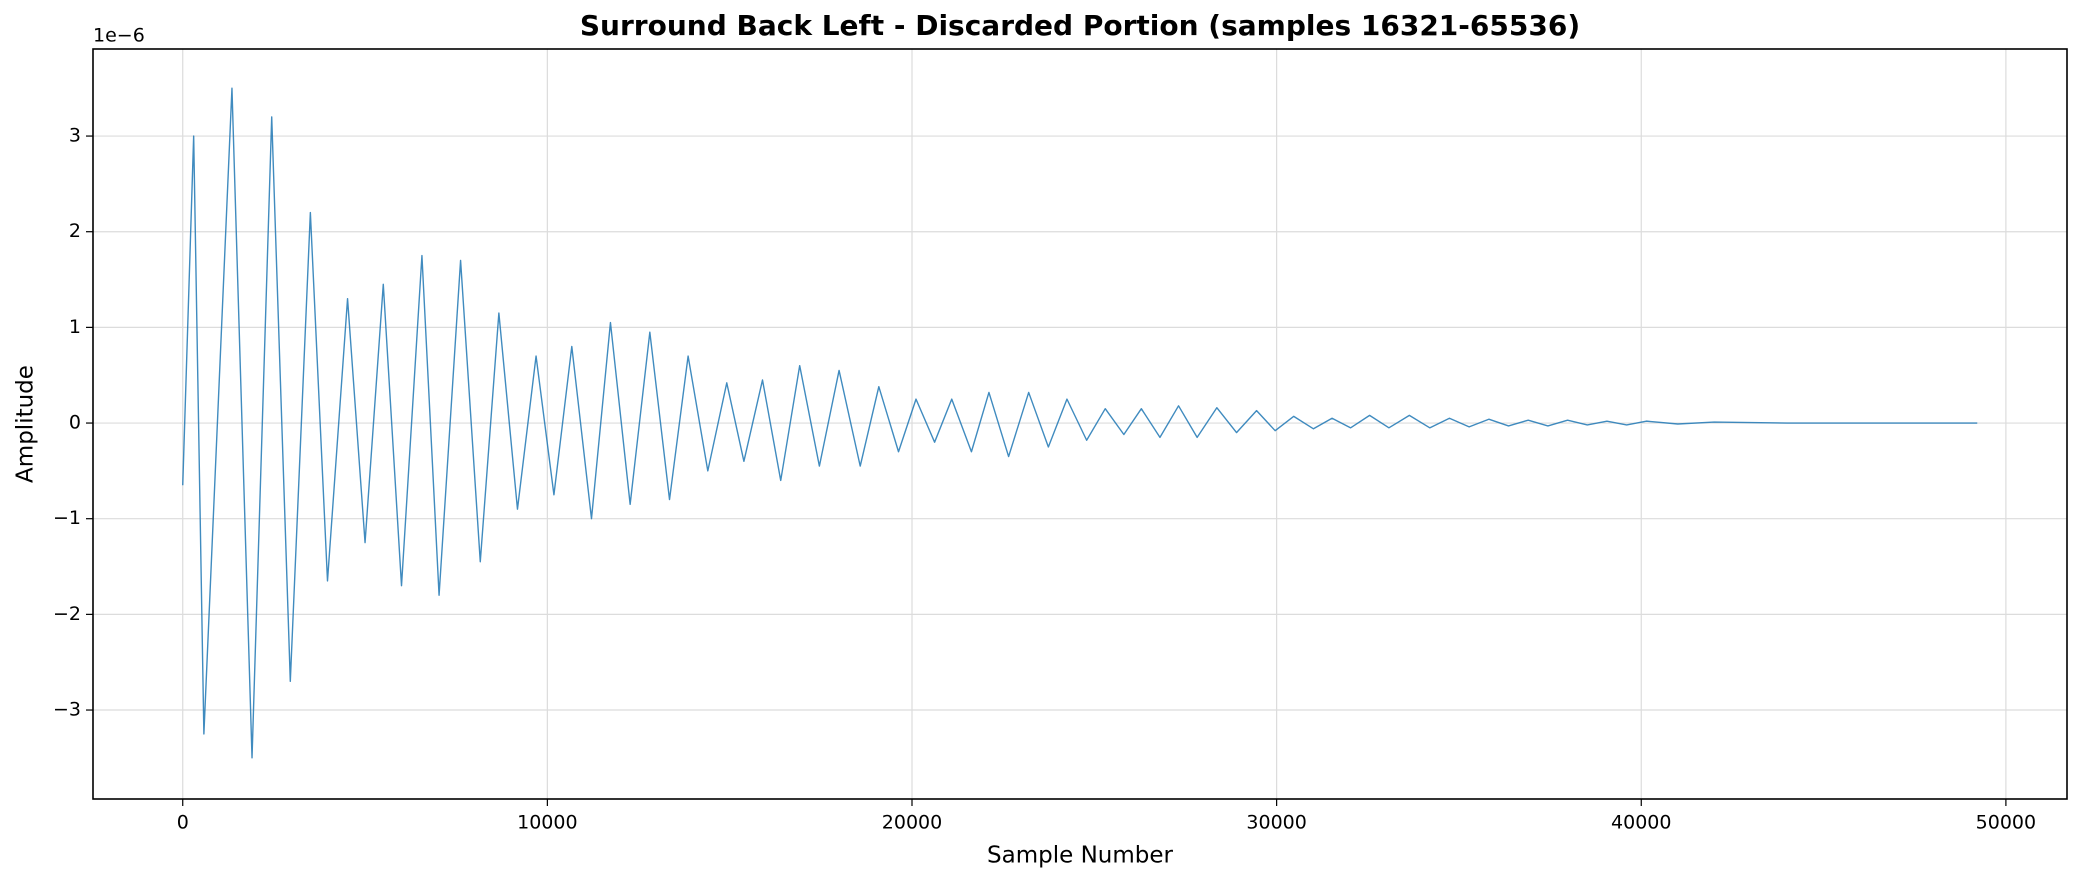 The width and height of the screenshot is (2084, 882). Describe the element at coordinates (1641, 823) in the screenshot. I see `x-tick-label: 40000` at that location.